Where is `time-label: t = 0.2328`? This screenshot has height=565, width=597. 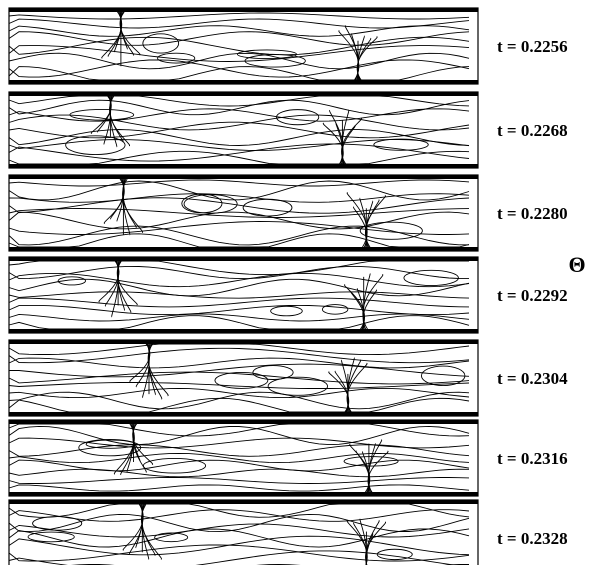
time-label: t = 0.2328 is located at coordinates (532, 538).